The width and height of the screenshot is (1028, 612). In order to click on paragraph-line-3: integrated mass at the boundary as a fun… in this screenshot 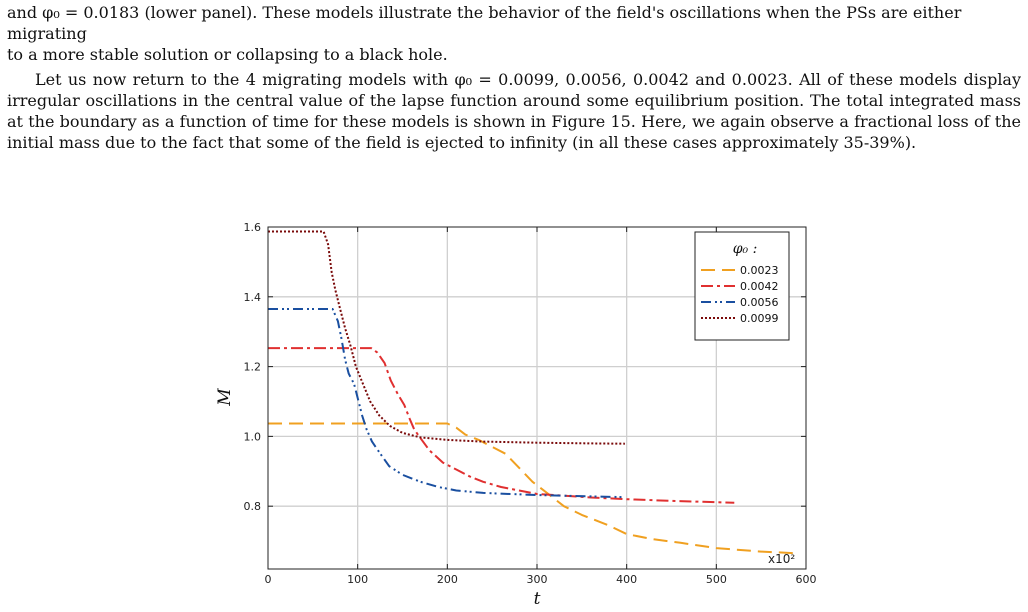, I will do `click(514, 111)`.